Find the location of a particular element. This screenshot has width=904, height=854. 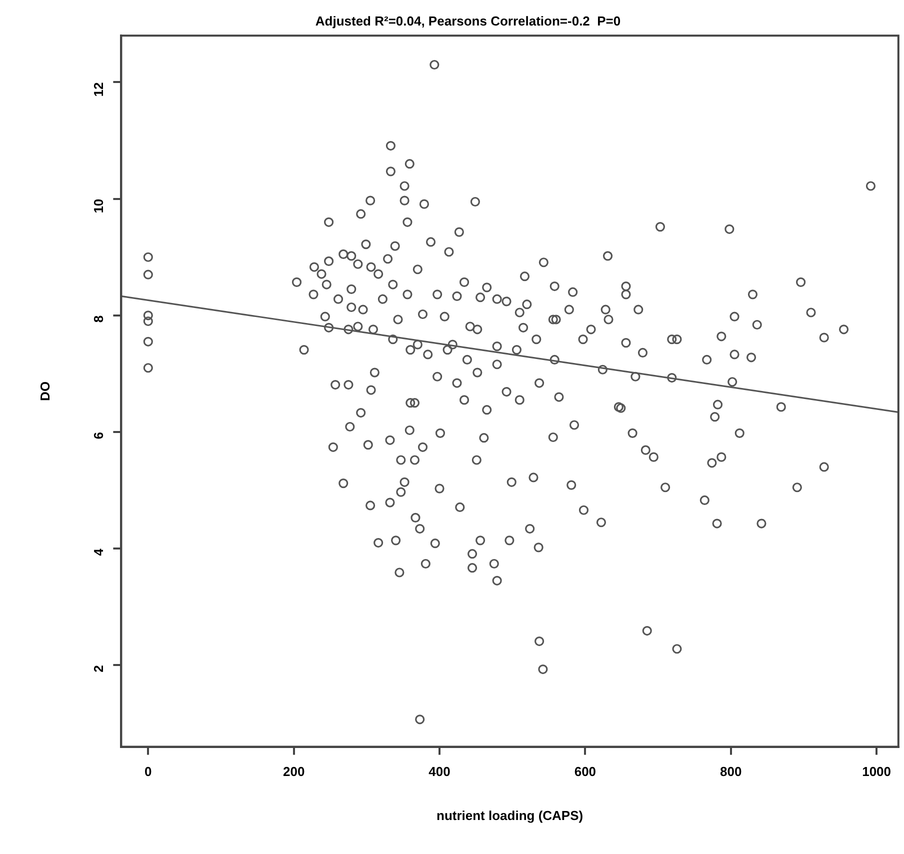

y-tick-label: 10 is located at coordinates (98, 206).